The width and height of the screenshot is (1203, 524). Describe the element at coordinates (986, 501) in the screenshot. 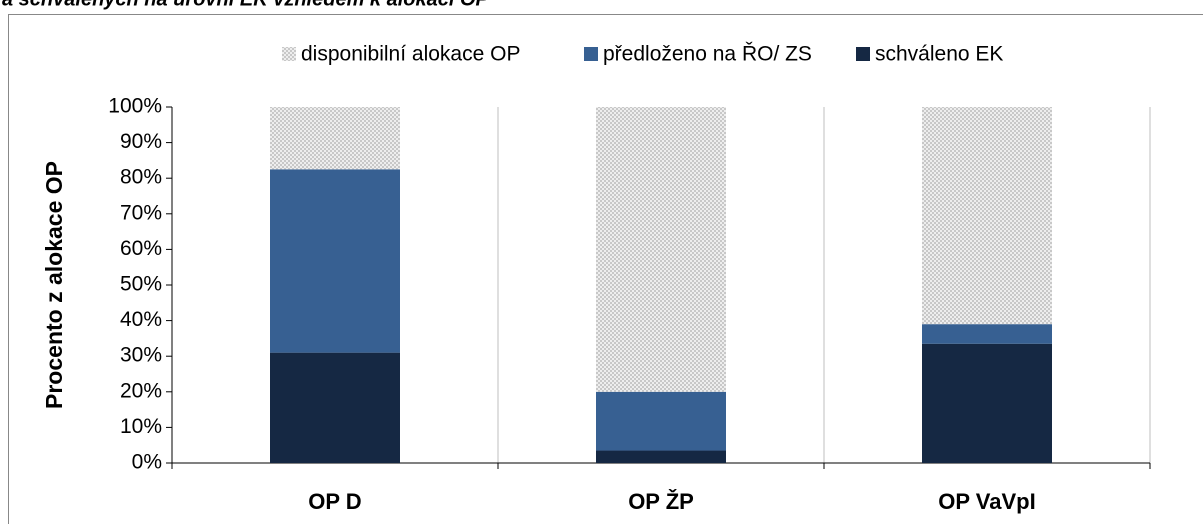

I see `x-tick-label: OP VaVpI` at that location.